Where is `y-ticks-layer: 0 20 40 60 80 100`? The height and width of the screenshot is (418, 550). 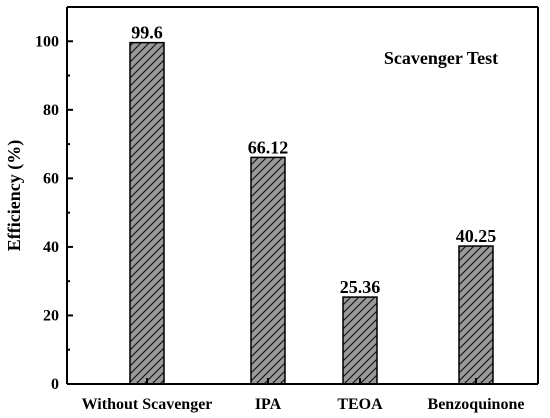
y-ticks-layer: 0 20 40 60 80 100 is located at coordinates (54, 213).